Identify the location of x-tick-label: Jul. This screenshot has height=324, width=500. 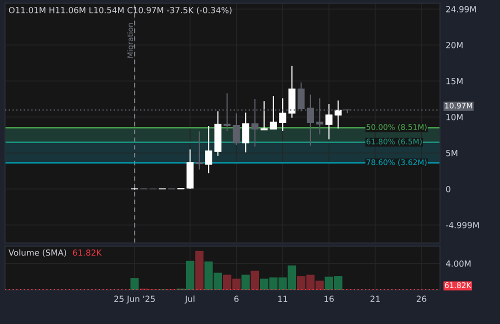
(189, 300).